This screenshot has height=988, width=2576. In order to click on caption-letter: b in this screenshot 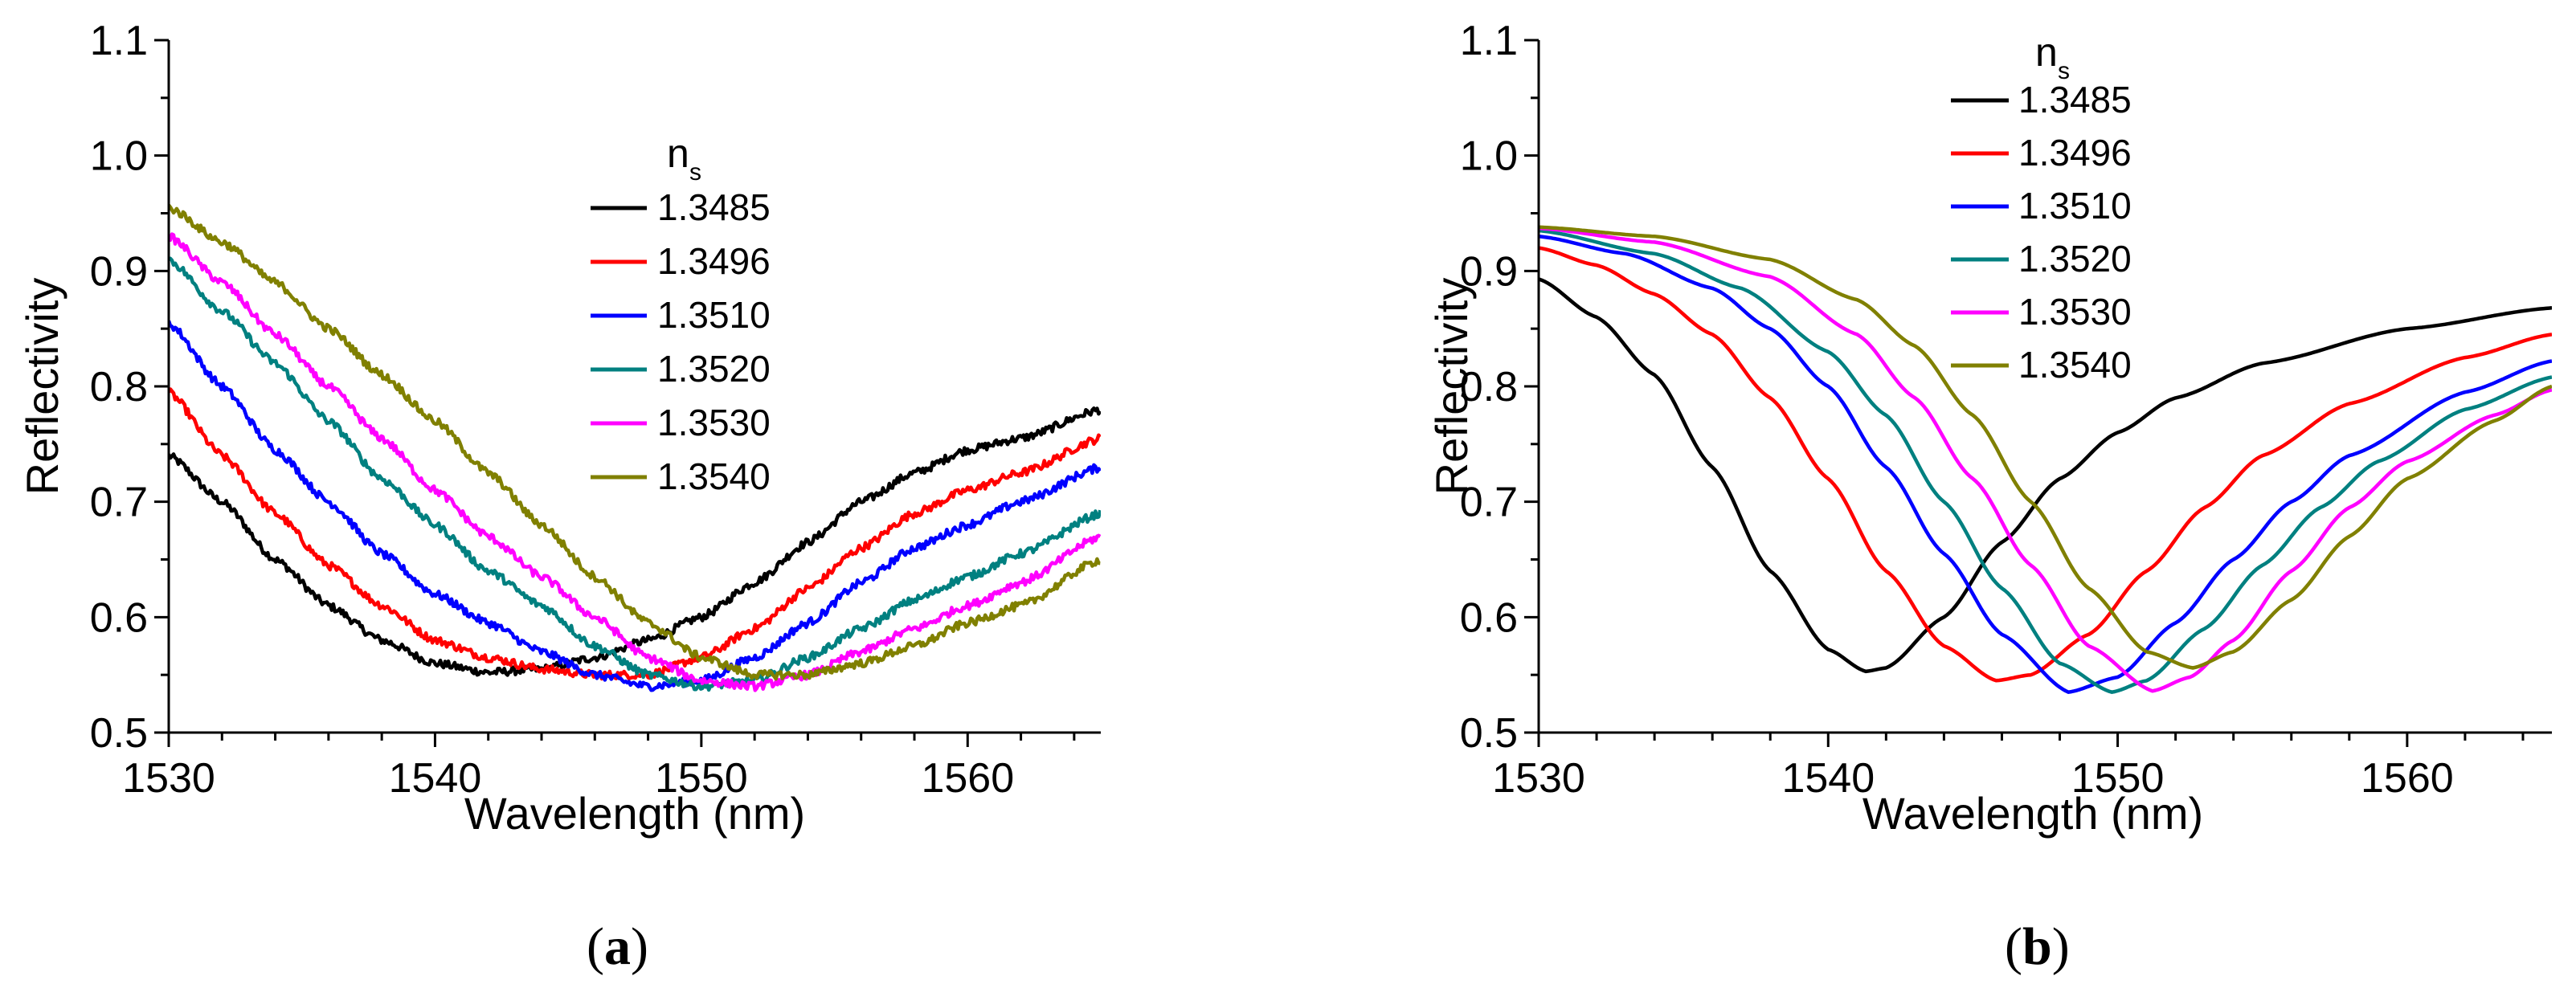, I will do `click(2037, 946)`.